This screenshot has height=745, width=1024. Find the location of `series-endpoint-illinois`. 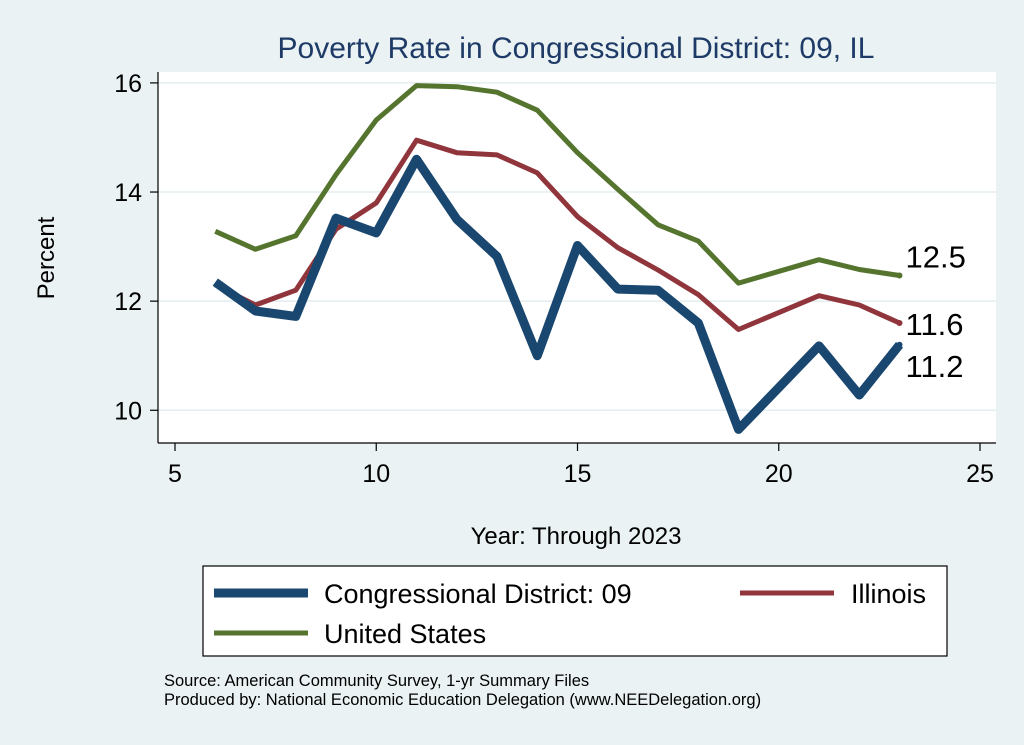

series-endpoint-illinois is located at coordinates (899, 322).